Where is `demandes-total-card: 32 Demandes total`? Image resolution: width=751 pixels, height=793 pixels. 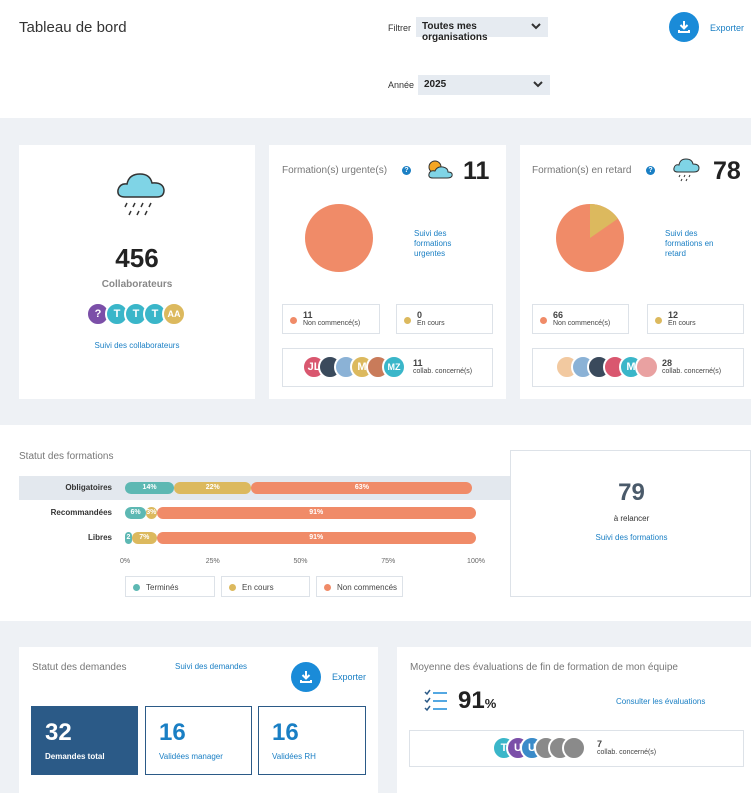 demandes-total-card: 32 Demandes total is located at coordinates (84, 740).